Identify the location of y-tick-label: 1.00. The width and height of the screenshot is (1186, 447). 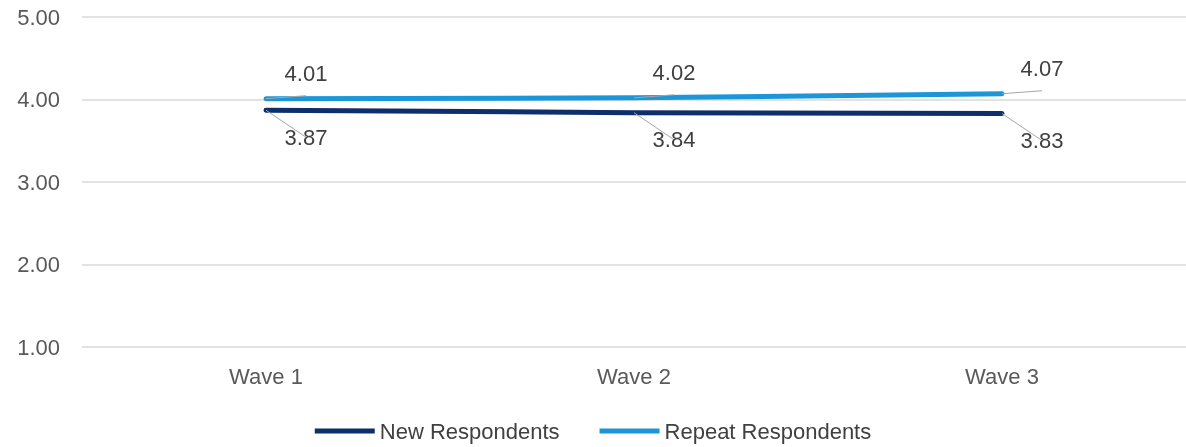
(38, 347).